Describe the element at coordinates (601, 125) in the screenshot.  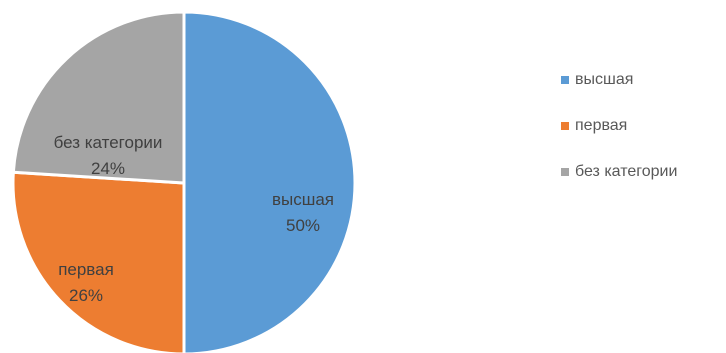
I see `legend-label-pervaya: первая` at that location.